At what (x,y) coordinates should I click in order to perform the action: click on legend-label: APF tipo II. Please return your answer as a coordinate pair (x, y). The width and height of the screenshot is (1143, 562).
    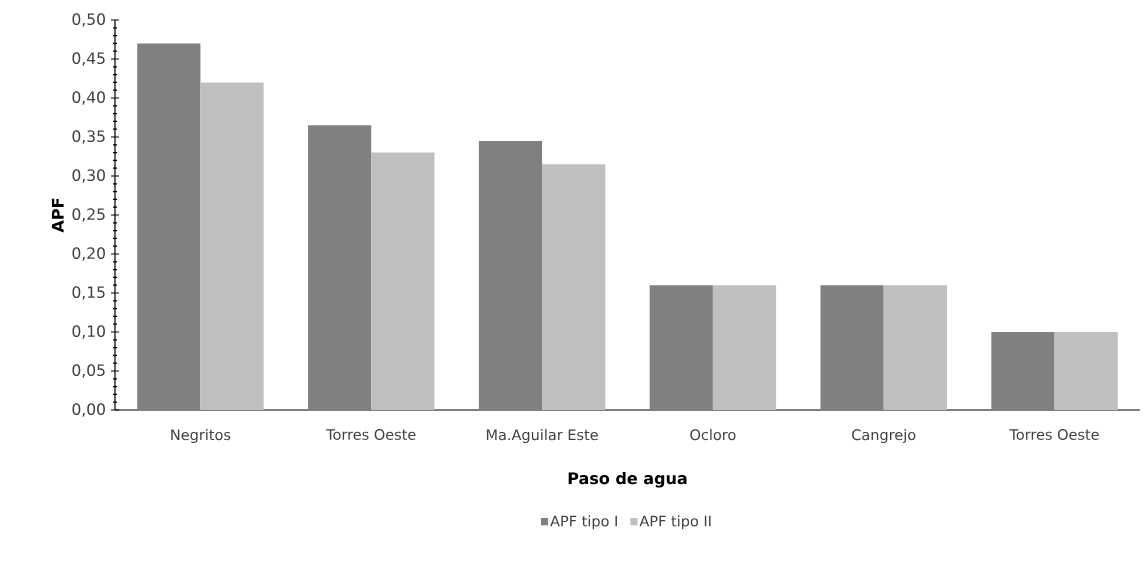
    Looking at the image, I should click on (675, 522).